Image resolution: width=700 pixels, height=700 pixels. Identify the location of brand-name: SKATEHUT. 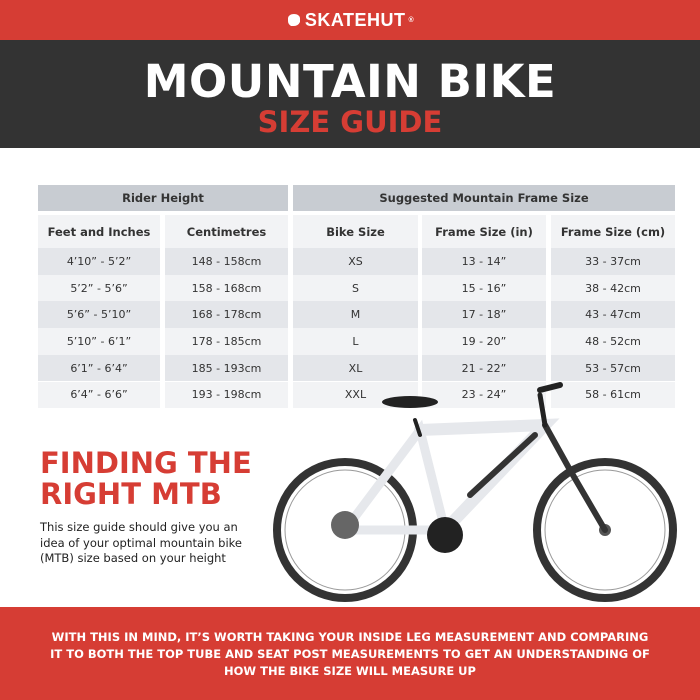
(355, 19).